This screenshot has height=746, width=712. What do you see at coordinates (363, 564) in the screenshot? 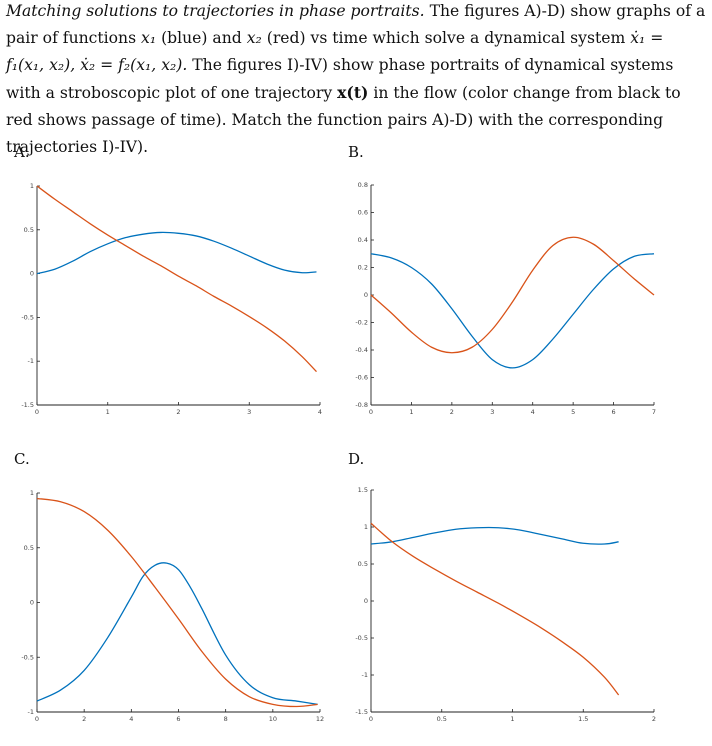
I see `y-tick-label-d: 0.5` at bounding box center [363, 564].